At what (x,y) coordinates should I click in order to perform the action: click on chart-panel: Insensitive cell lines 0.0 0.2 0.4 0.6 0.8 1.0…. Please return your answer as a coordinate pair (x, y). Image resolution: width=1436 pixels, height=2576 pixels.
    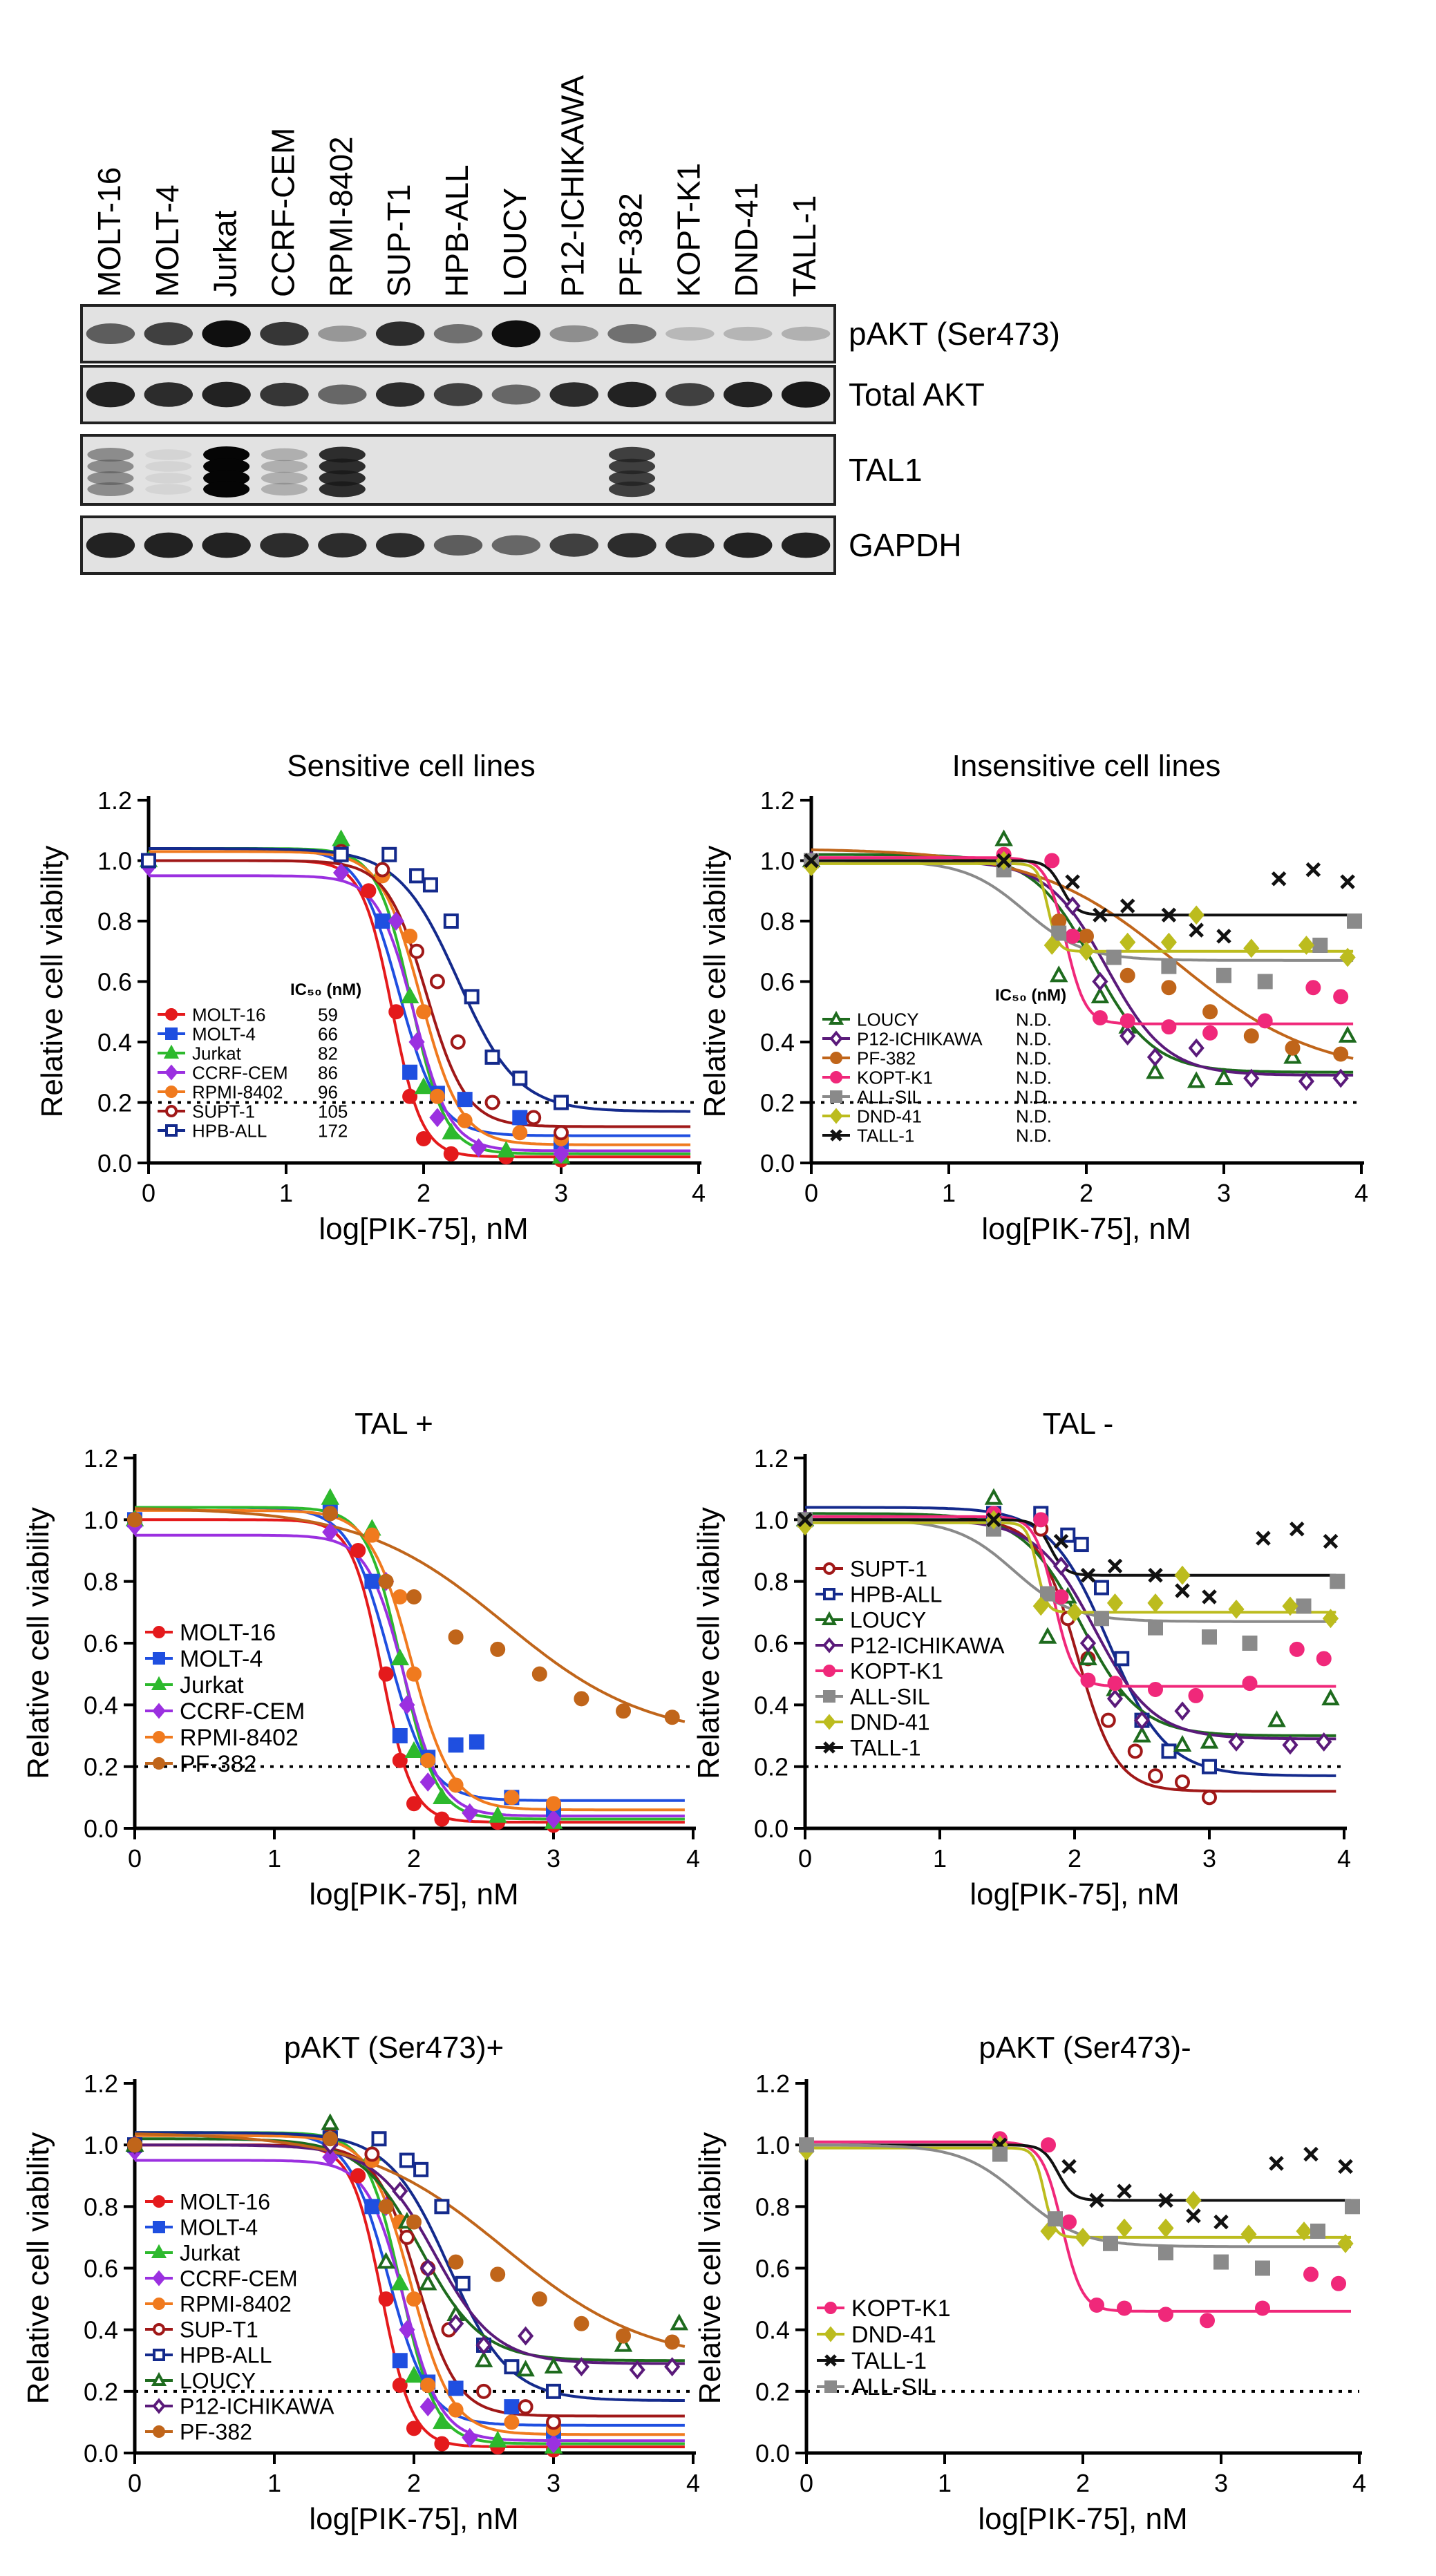
    Looking at the image, I should click on (1033, 997).